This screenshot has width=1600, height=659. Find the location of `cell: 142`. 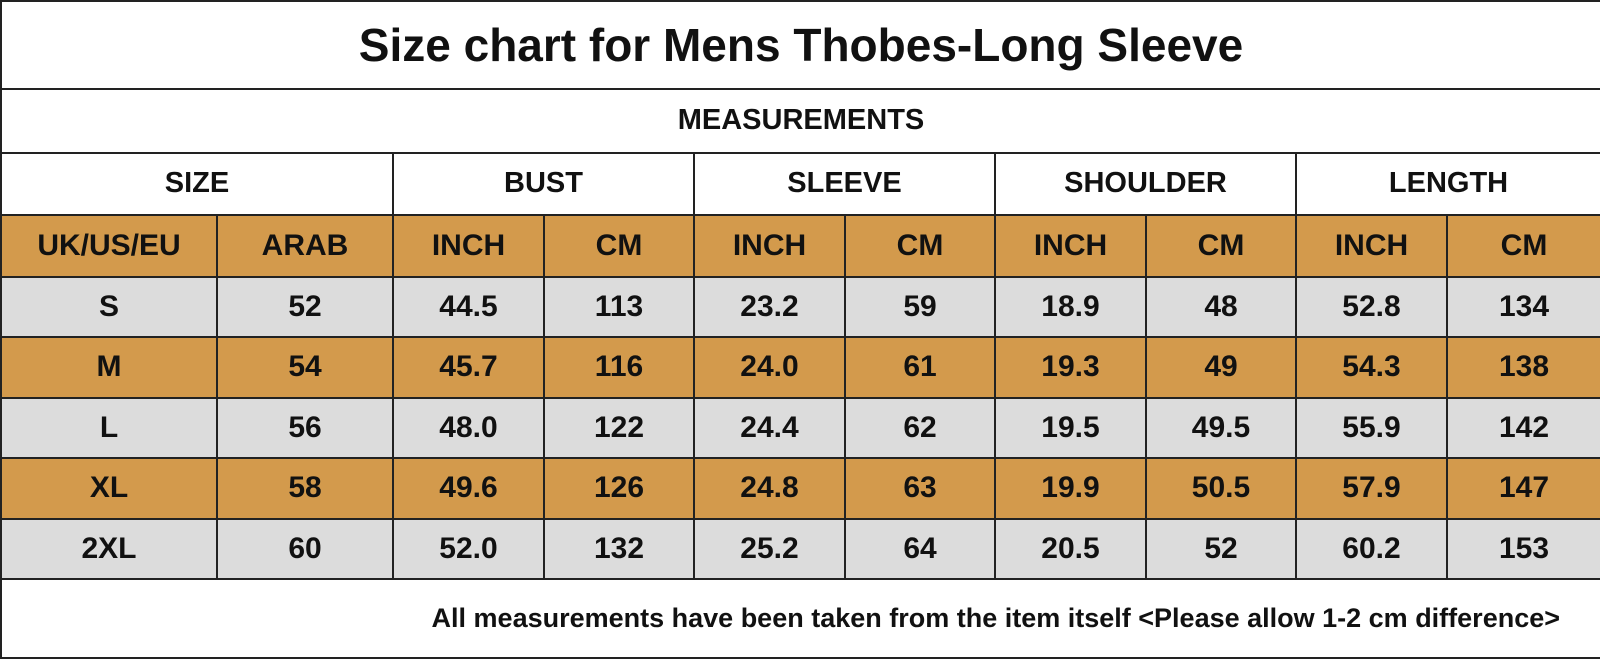

cell: 142 is located at coordinates (1523, 428).